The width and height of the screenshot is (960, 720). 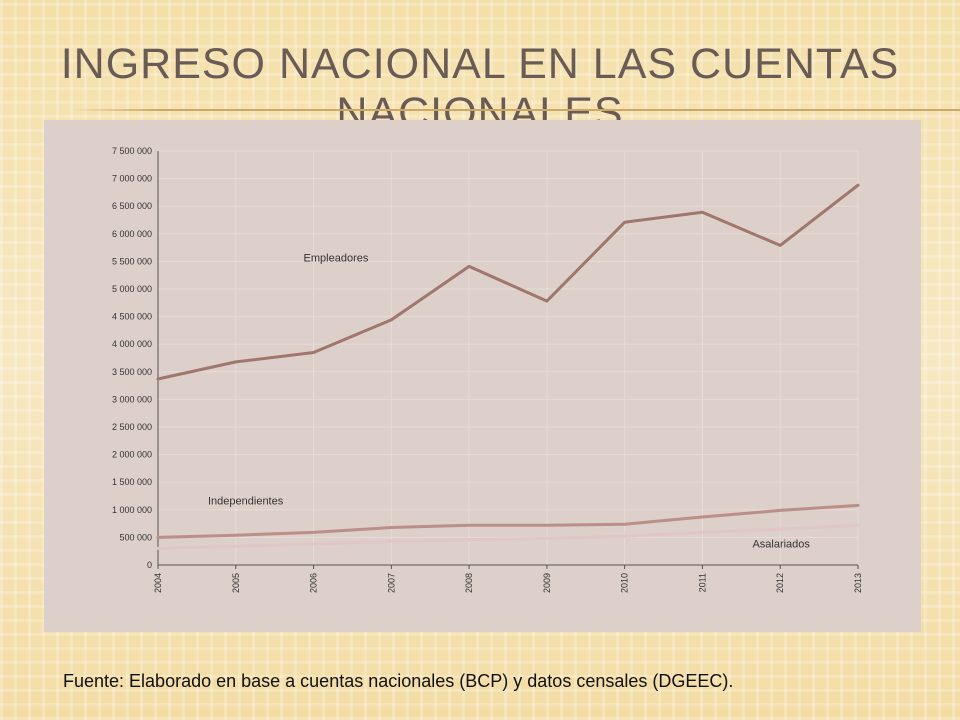 I want to click on series-line-independientes, so click(x=508, y=521).